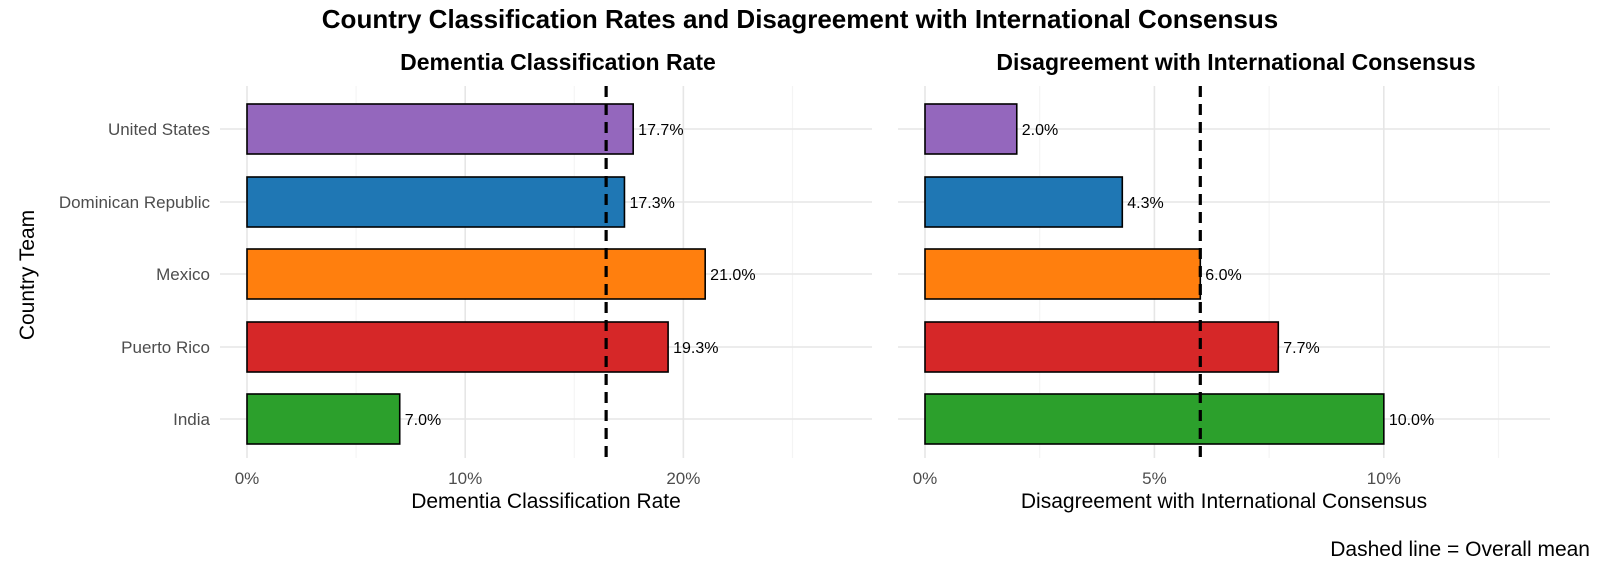 The image size is (1600, 571). I want to click on data-label-dominican-republic: 17.3%, so click(651, 203).